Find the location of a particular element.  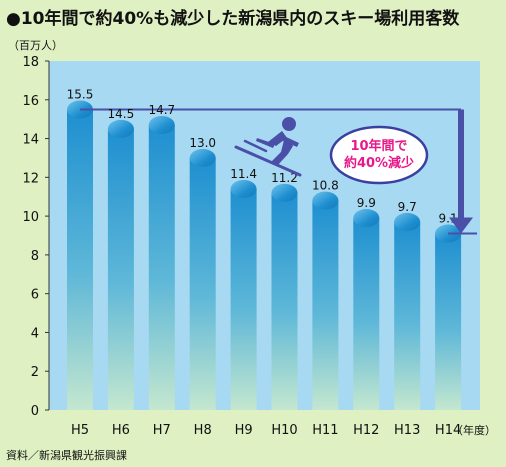

decrease-arrow is located at coordinates (461, 171).